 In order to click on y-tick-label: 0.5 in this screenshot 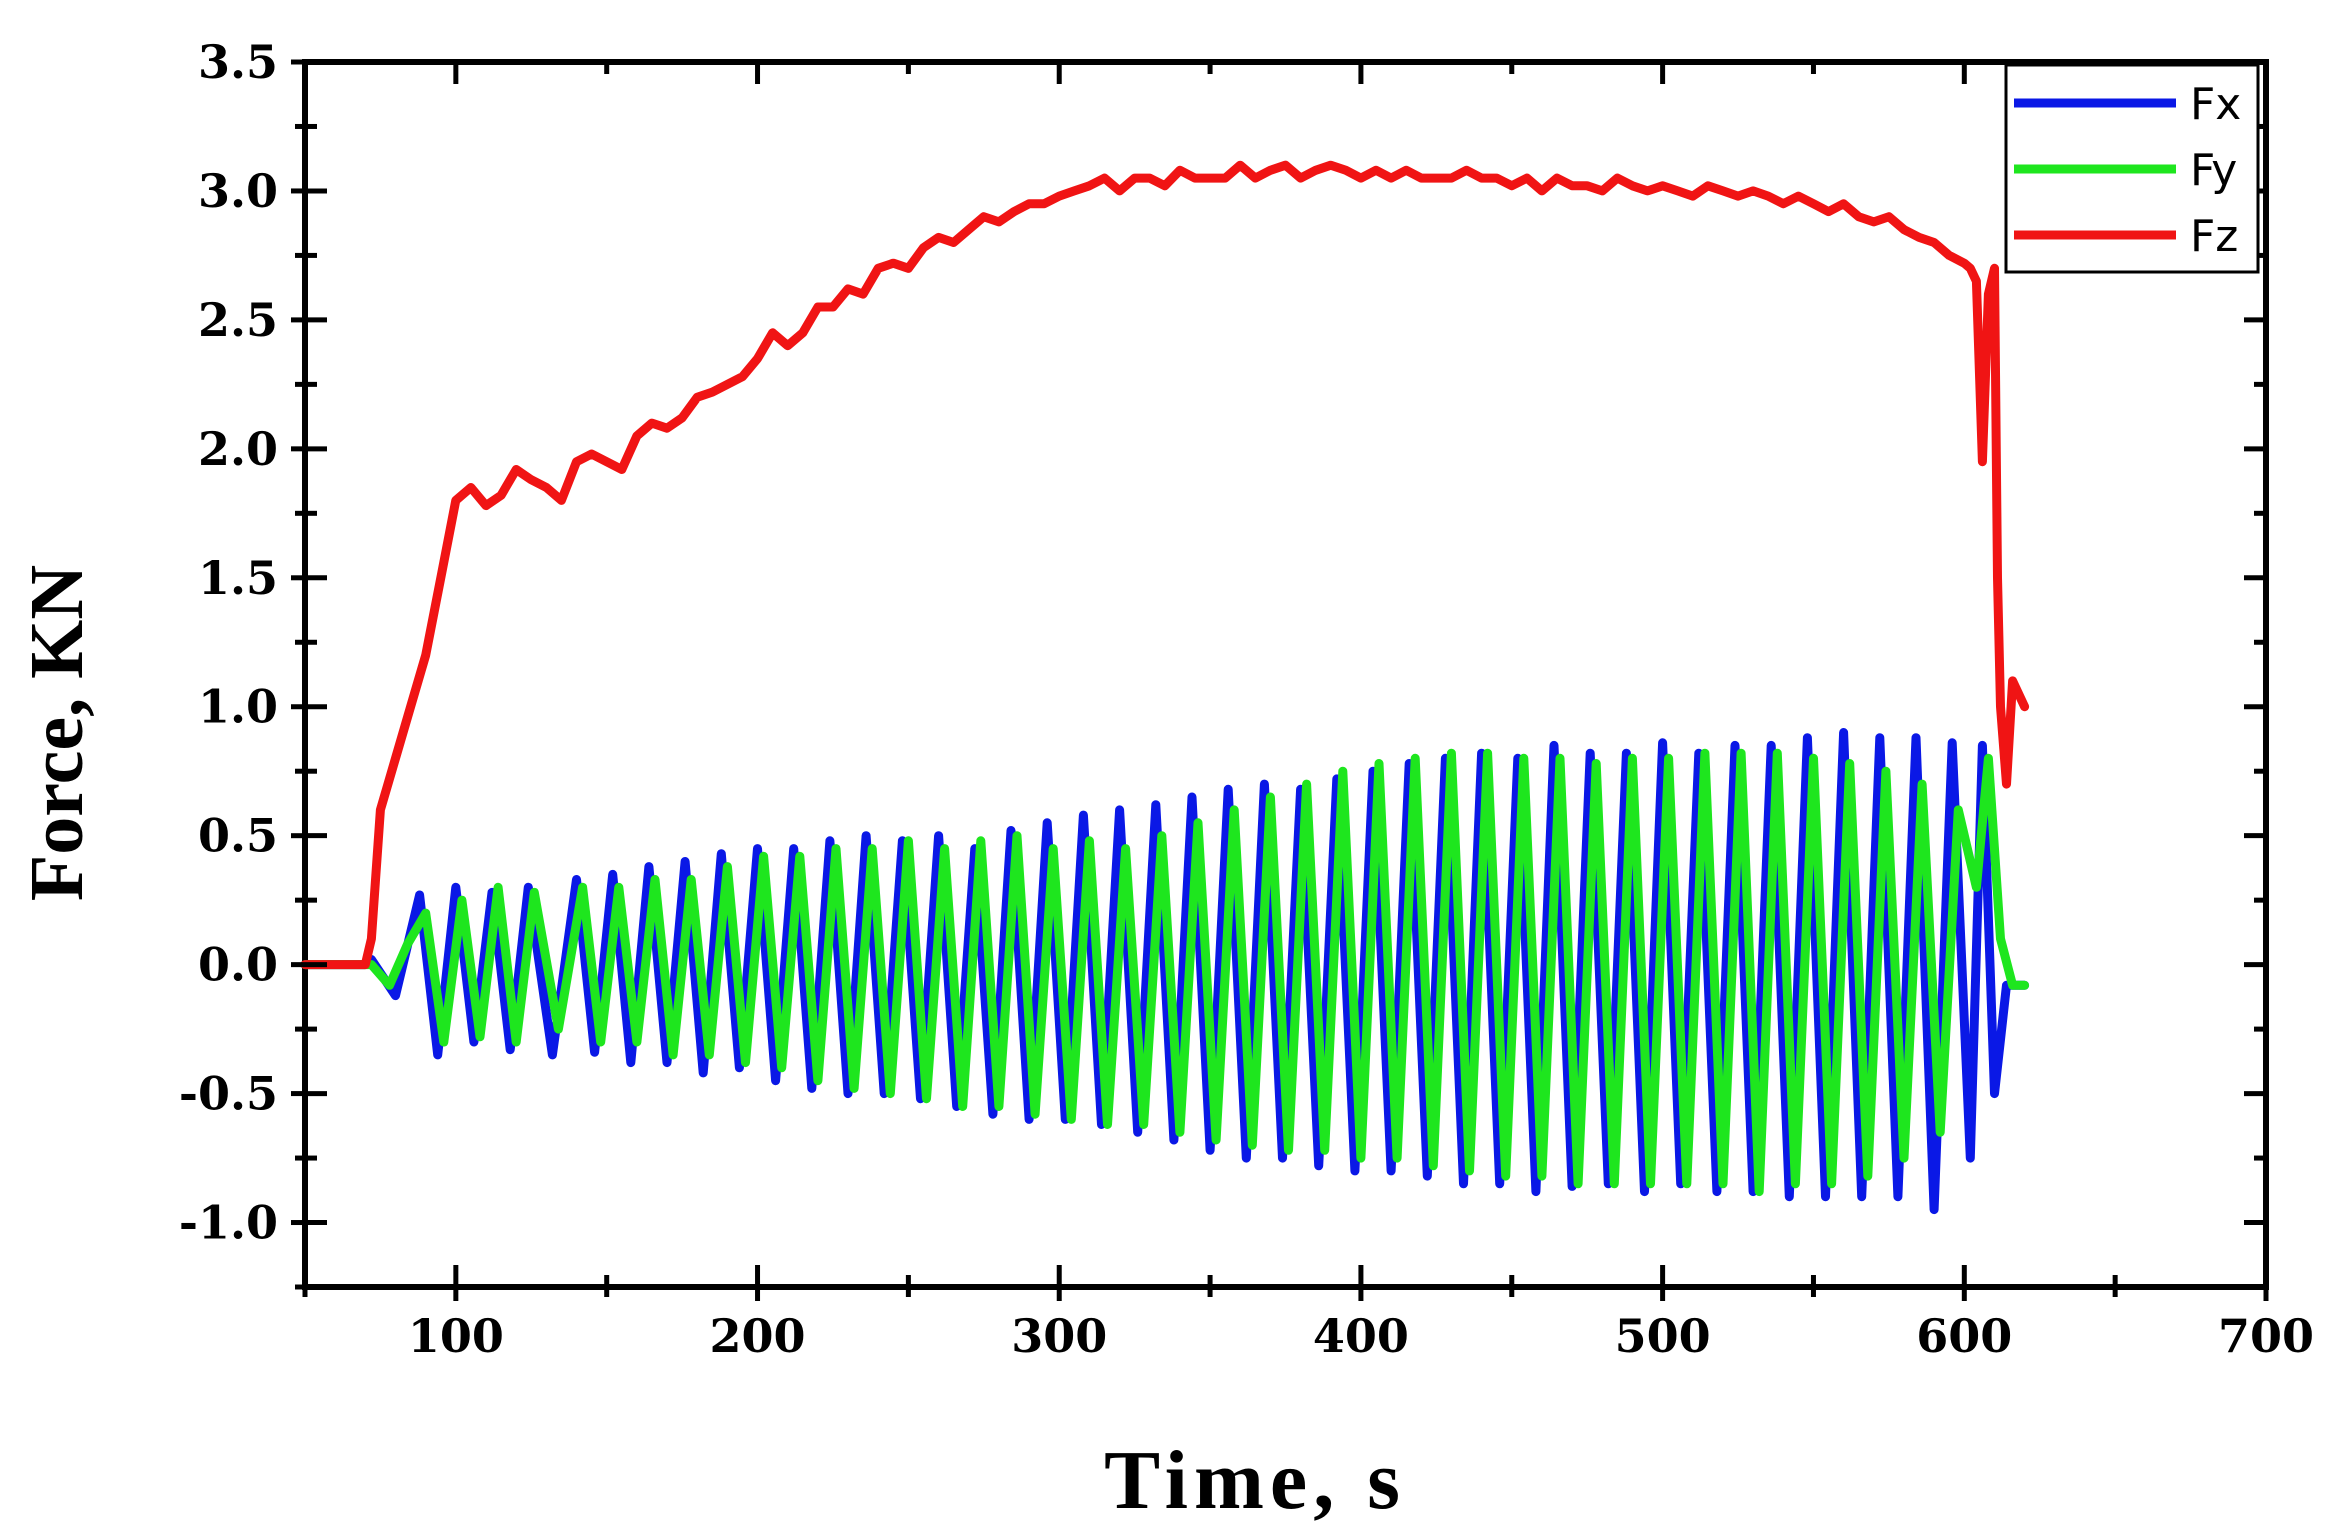, I will do `click(238, 836)`.